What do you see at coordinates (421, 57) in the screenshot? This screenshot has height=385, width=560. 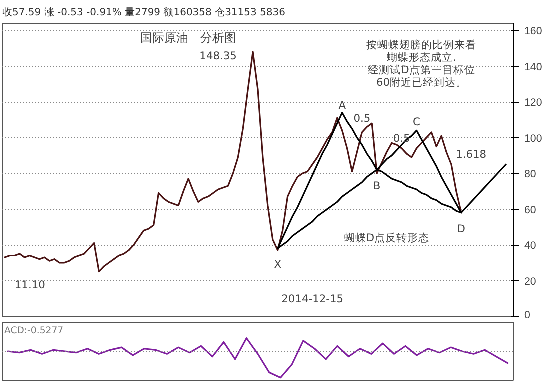 I see `annotation: 蝴蝶形态成立.` at bounding box center [421, 57].